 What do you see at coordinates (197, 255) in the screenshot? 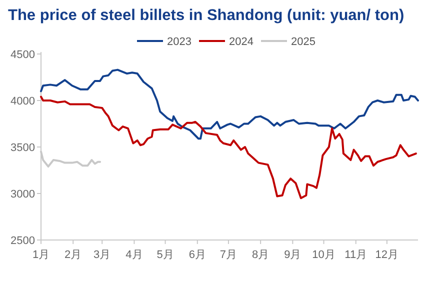
I see `x-tick-label: 6月` at bounding box center [197, 255].